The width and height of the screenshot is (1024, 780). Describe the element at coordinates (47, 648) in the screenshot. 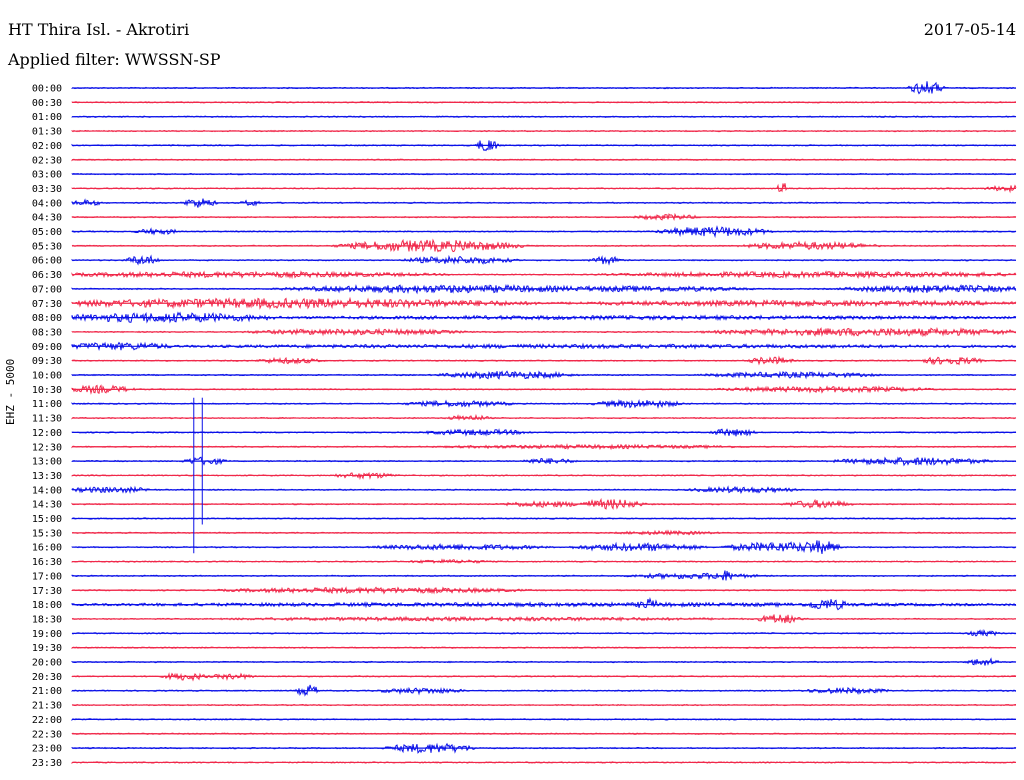

I see `time-tick-label: 19:30` at that location.